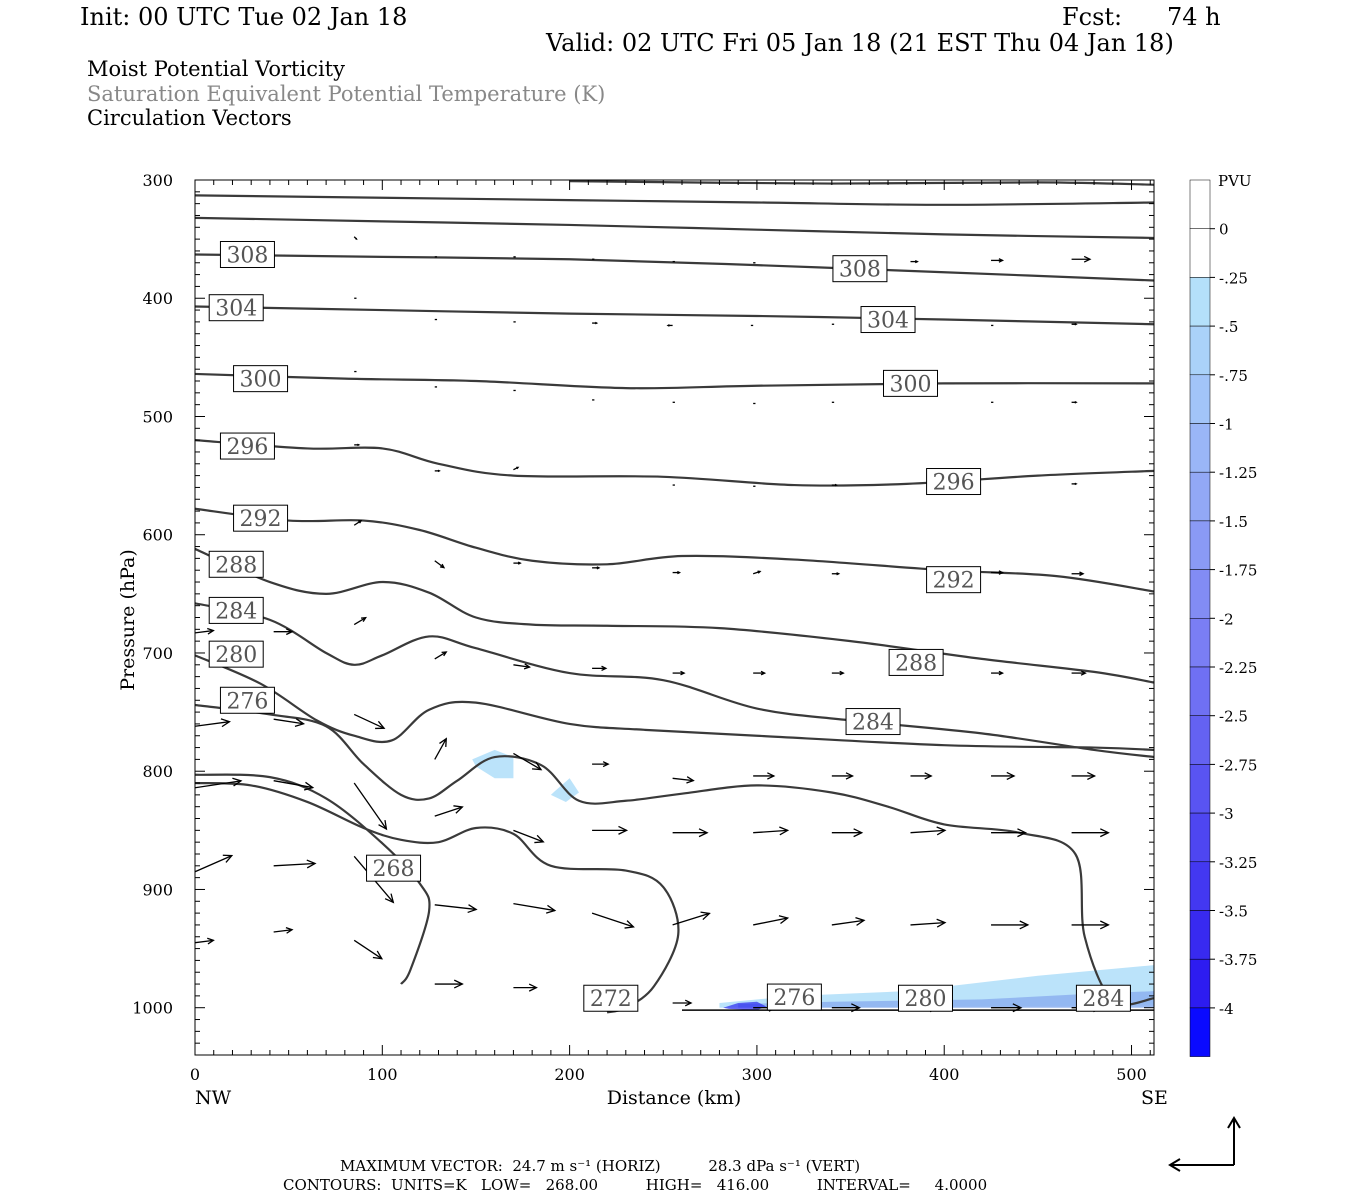 The height and width of the screenshot is (1200, 1350). What do you see at coordinates (1238, 473) in the screenshot?
I see `colorbar-label: -1.25` at bounding box center [1238, 473].